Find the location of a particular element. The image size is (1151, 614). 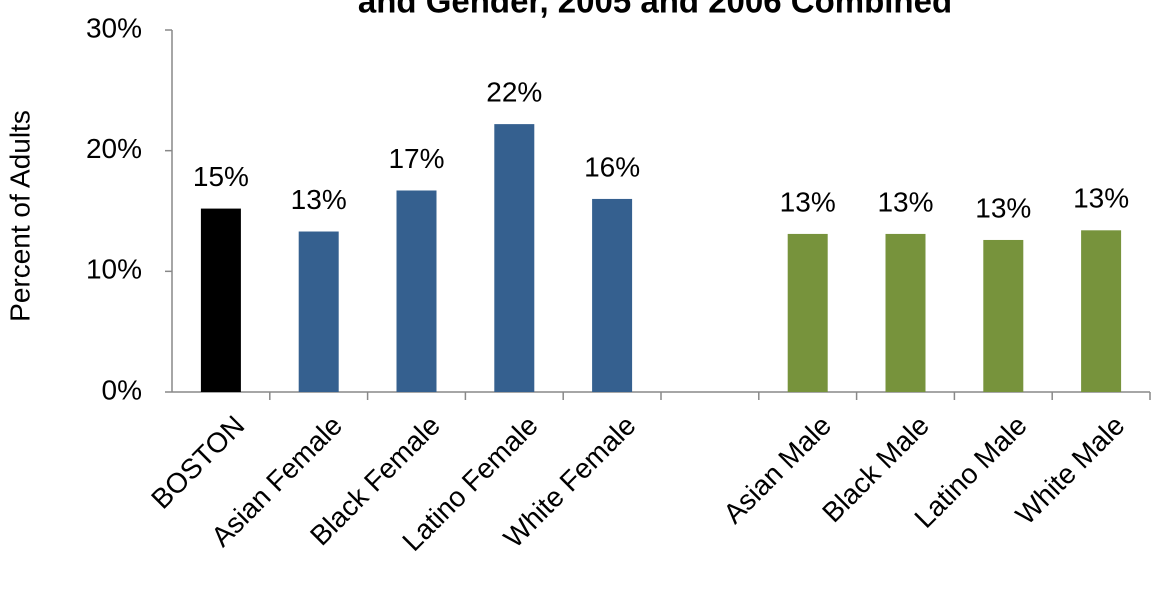

value-label: 22% is located at coordinates (514, 92).